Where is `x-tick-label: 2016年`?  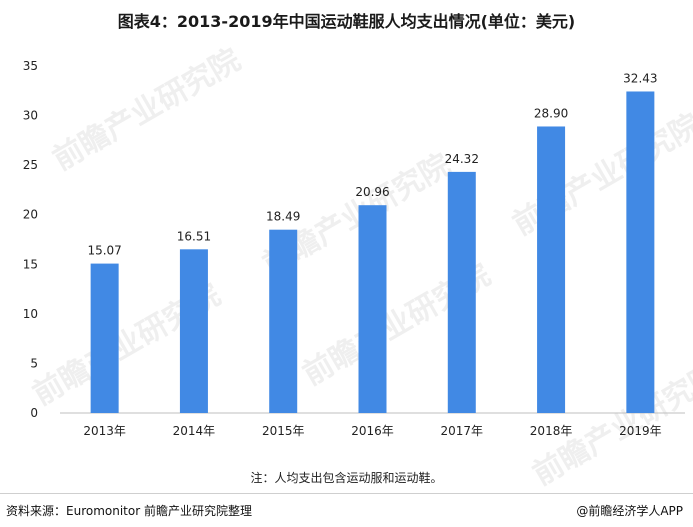 x-tick-label: 2016年 is located at coordinates (372, 431).